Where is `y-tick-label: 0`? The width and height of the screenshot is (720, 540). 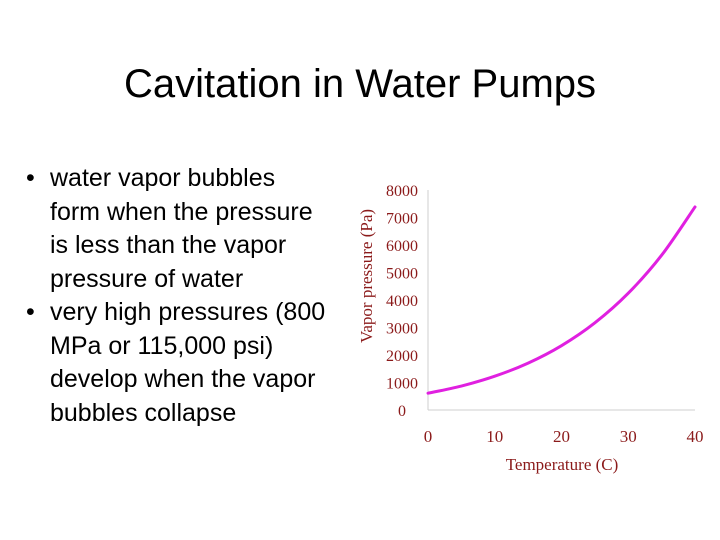
y-tick-label: 0 is located at coordinates (402, 411).